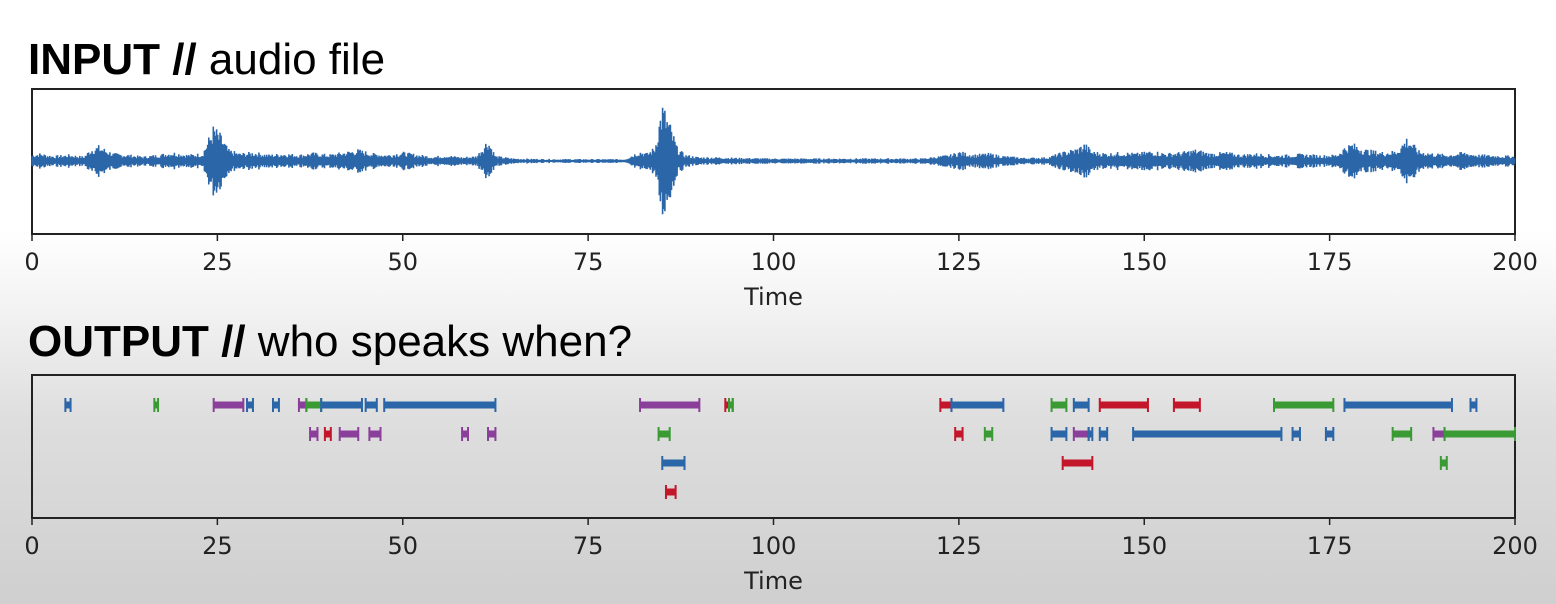 The height and width of the screenshot is (604, 1556). Describe the element at coordinates (588, 262) in the screenshot. I see `waveform-x-tick-label: 75` at that location.